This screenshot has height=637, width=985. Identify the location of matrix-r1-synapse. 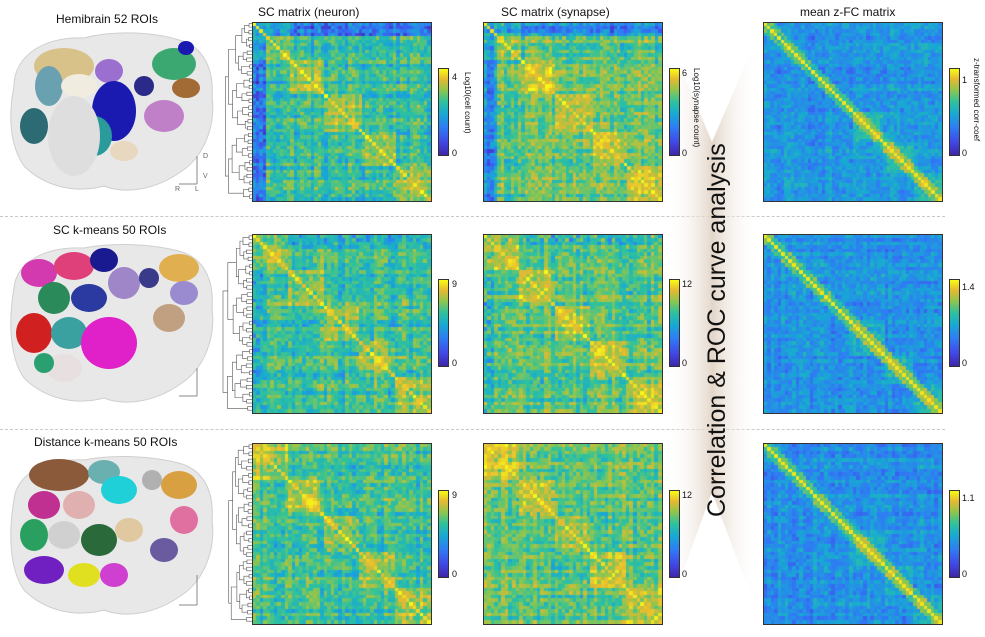
(573, 324).